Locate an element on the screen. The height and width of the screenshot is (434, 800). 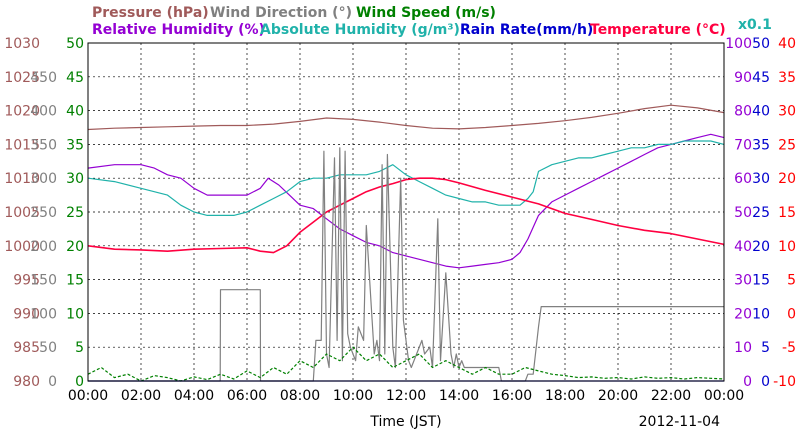
tick-label-rain_rate: 15 is located at coordinates (761, 281).